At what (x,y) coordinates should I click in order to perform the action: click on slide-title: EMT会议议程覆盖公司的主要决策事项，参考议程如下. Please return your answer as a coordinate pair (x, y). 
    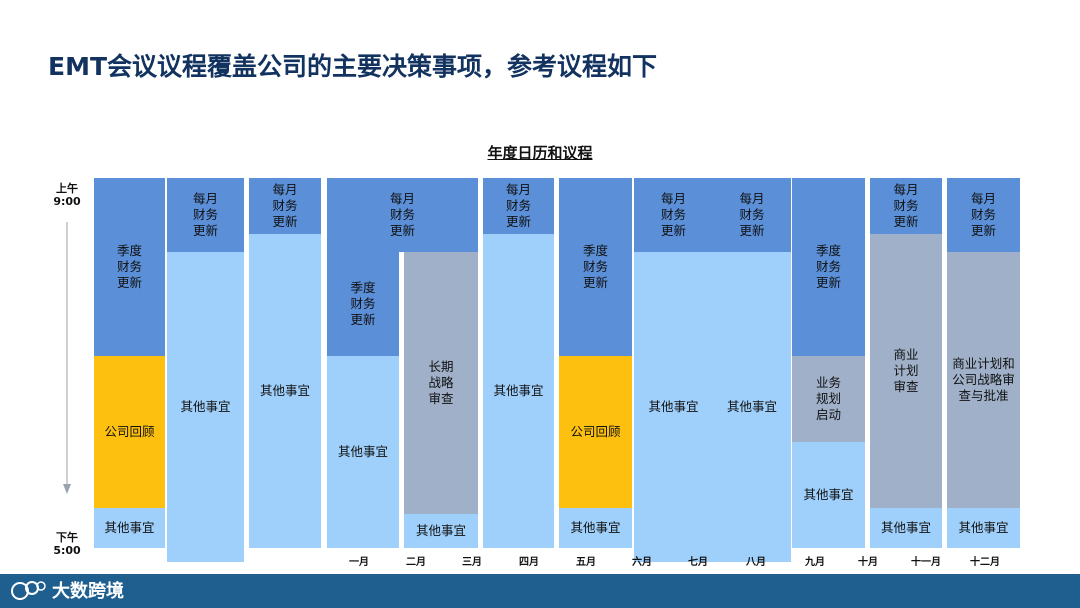
    Looking at the image, I should click on (353, 66).